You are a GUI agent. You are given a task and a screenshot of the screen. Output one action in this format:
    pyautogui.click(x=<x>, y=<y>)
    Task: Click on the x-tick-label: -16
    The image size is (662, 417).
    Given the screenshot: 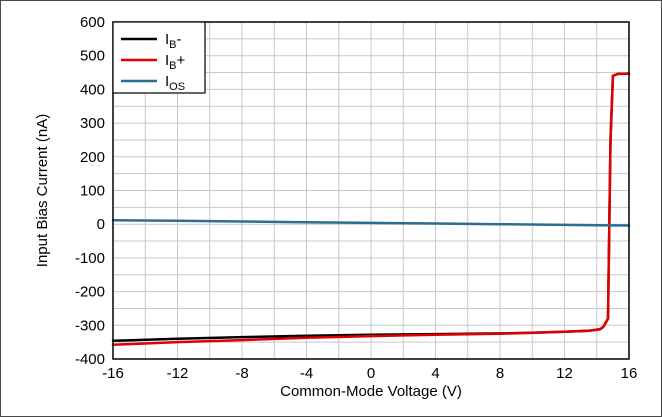 What is the action you would take?
    pyautogui.click(x=113, y=373)
    